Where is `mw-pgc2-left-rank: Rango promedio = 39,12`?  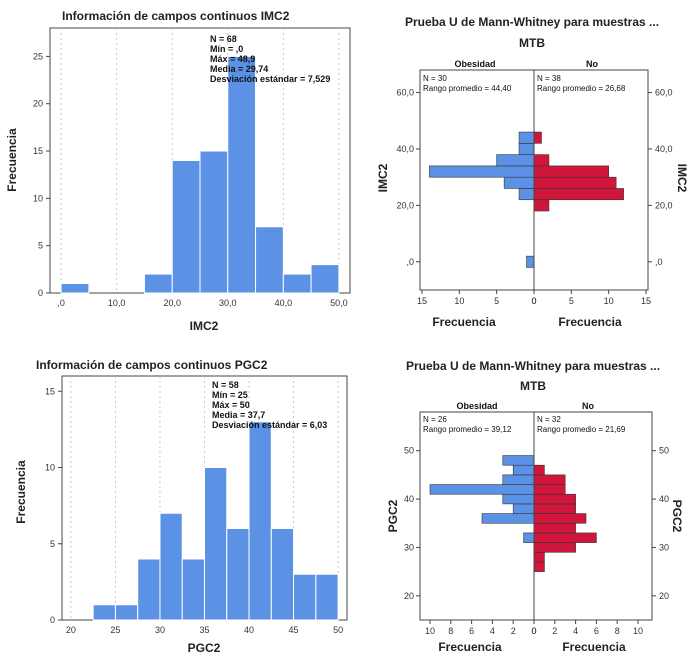
mw-pgc2-left-rank: Rango promedio = 39,12 is located at coordinates (467, 429).